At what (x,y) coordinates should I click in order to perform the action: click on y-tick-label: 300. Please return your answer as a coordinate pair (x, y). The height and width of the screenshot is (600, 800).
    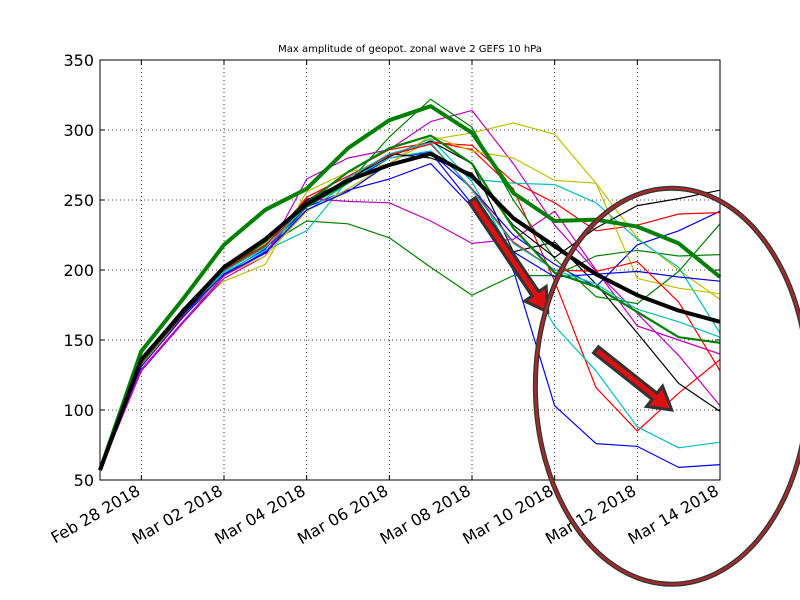
    Looking at the image, I should click on (78, 130).